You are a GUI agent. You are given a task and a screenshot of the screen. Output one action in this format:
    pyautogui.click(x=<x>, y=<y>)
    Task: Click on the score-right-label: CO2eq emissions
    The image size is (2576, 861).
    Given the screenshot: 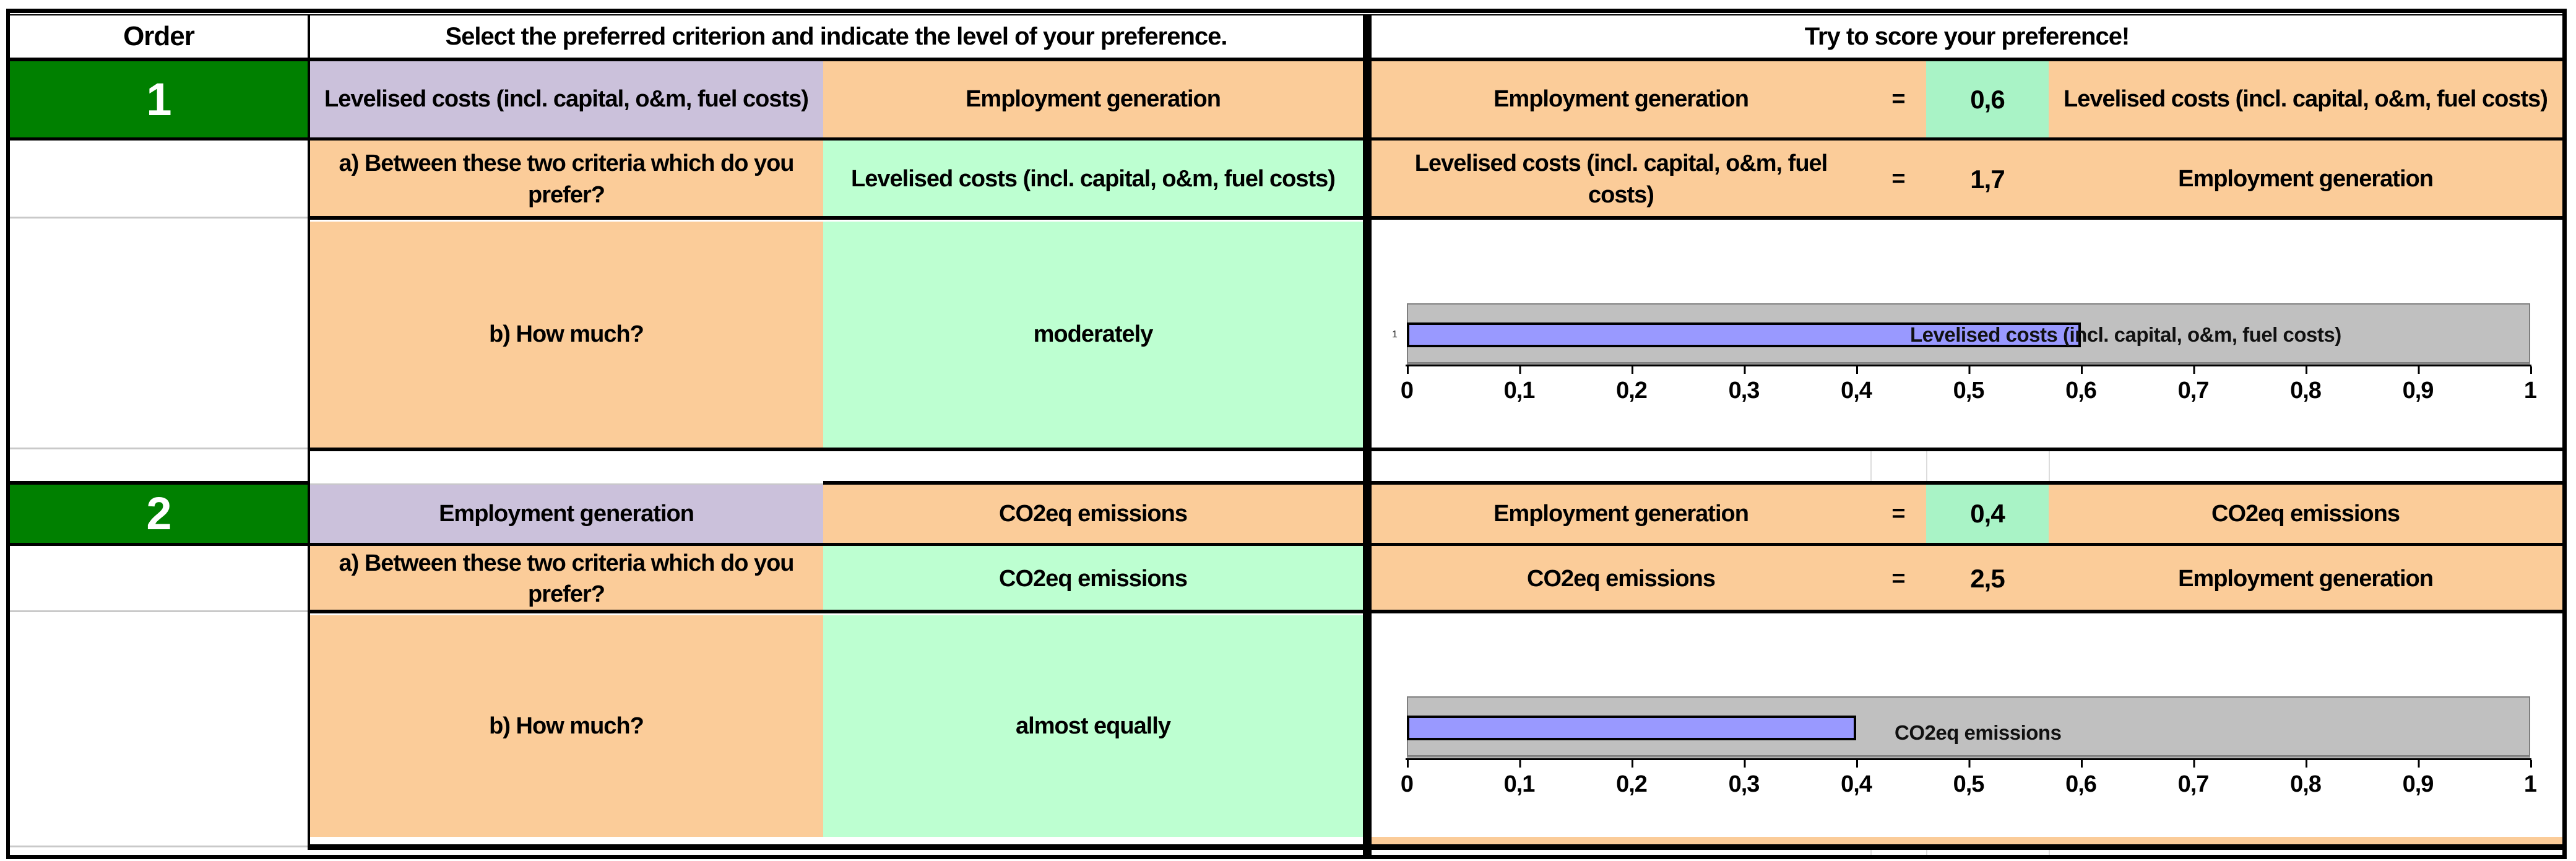 What is the action you would take?
    pyautogui.click(x=2305, y=514)
    